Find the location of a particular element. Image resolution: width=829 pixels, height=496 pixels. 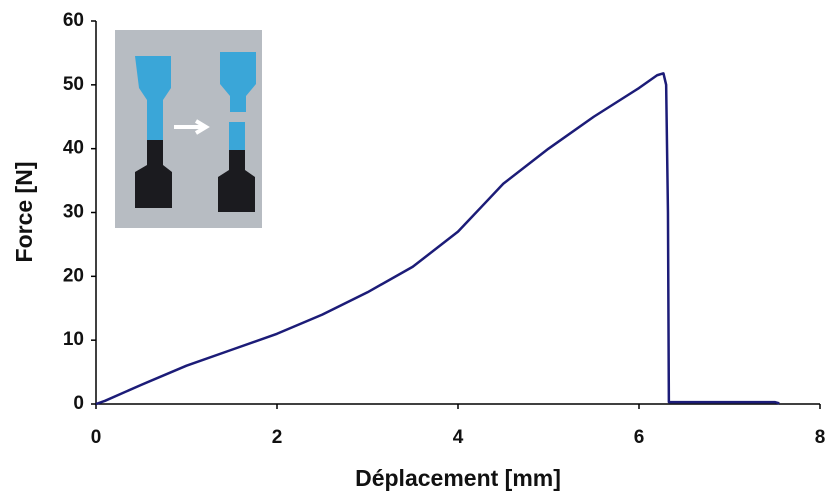

x-tick-label: 8 is located at coordinates (820, 437).